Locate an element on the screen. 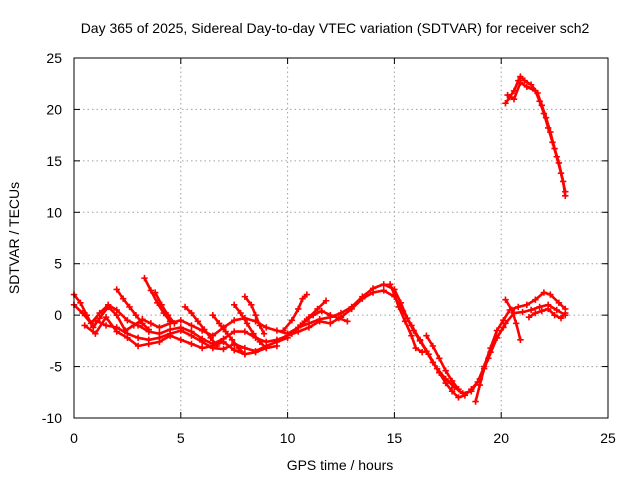 Image resolution: width=640 pixels, height=480 pixels. y-tick-label: 20 is located at coordinates (54, 109).